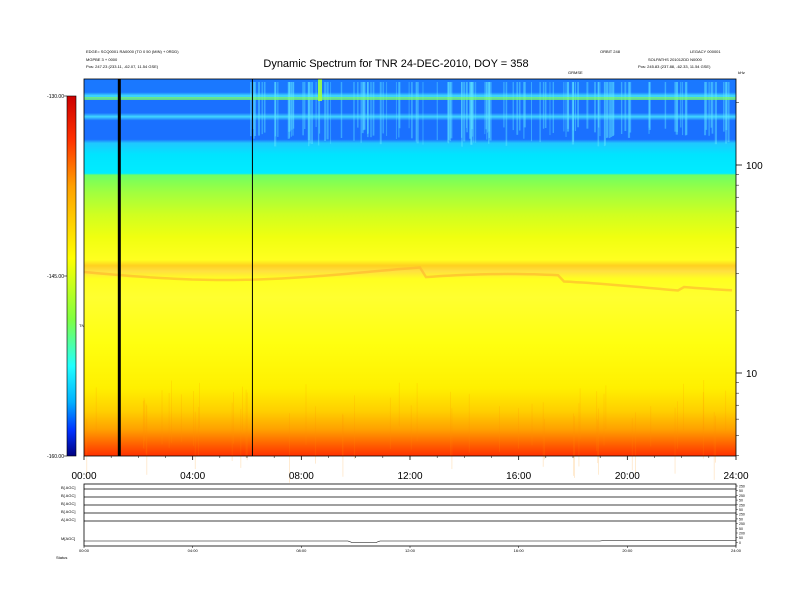  Describe the element at coordinates (736, 550) in the screenshot. I see `bottom-x-tick-label: 24:00` at that location.